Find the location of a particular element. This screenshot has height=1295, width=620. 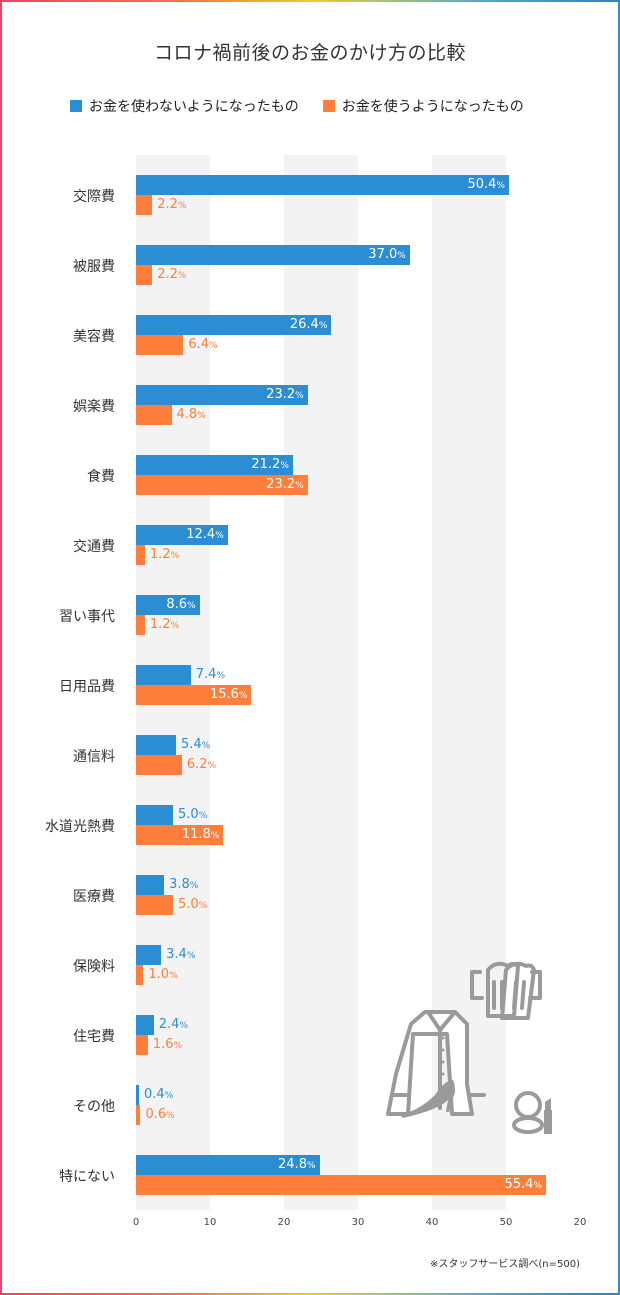

bar-value-label: 55.4% is located at coordinates (523, 1184).